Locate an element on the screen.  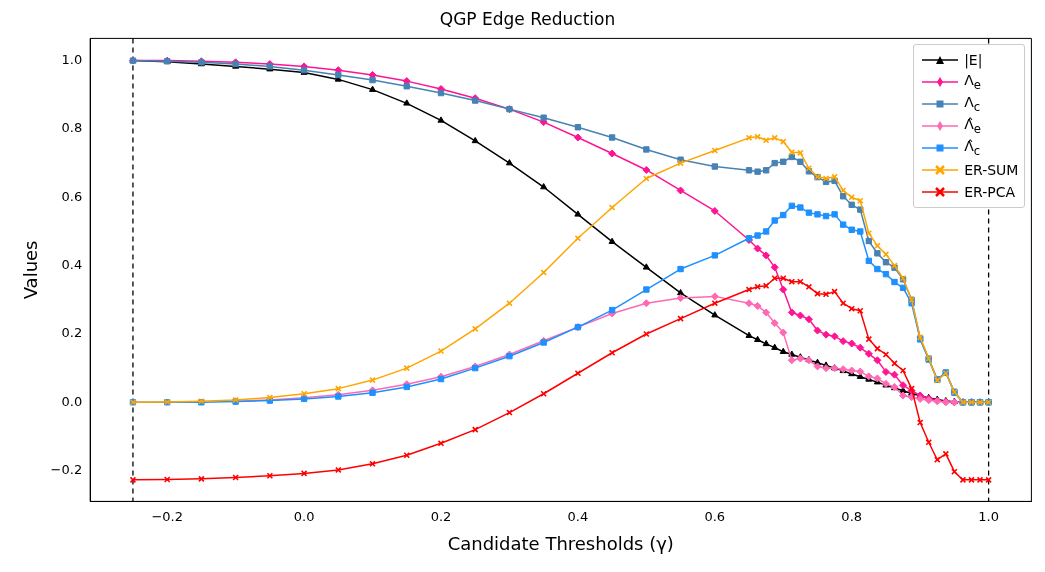
x-axis-title: Candidate Thresholds (γ) is located at coordinates (560, 543).